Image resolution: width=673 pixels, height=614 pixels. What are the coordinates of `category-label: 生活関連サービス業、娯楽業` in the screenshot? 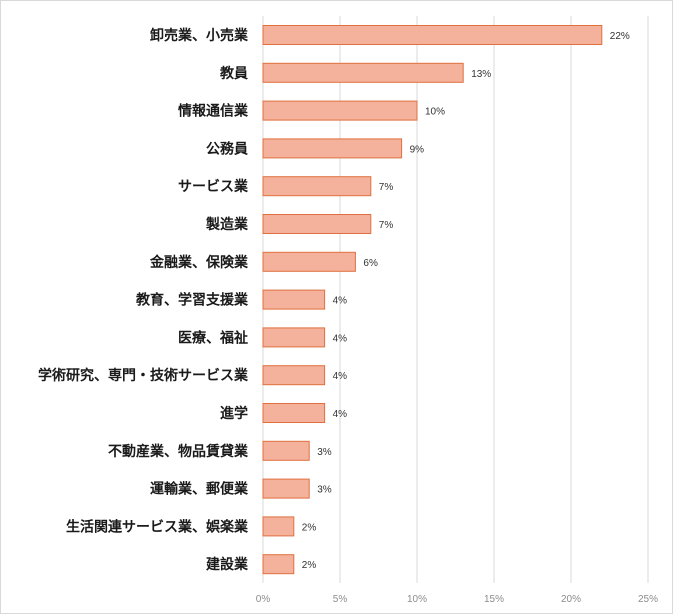 It's located at (157, 526).